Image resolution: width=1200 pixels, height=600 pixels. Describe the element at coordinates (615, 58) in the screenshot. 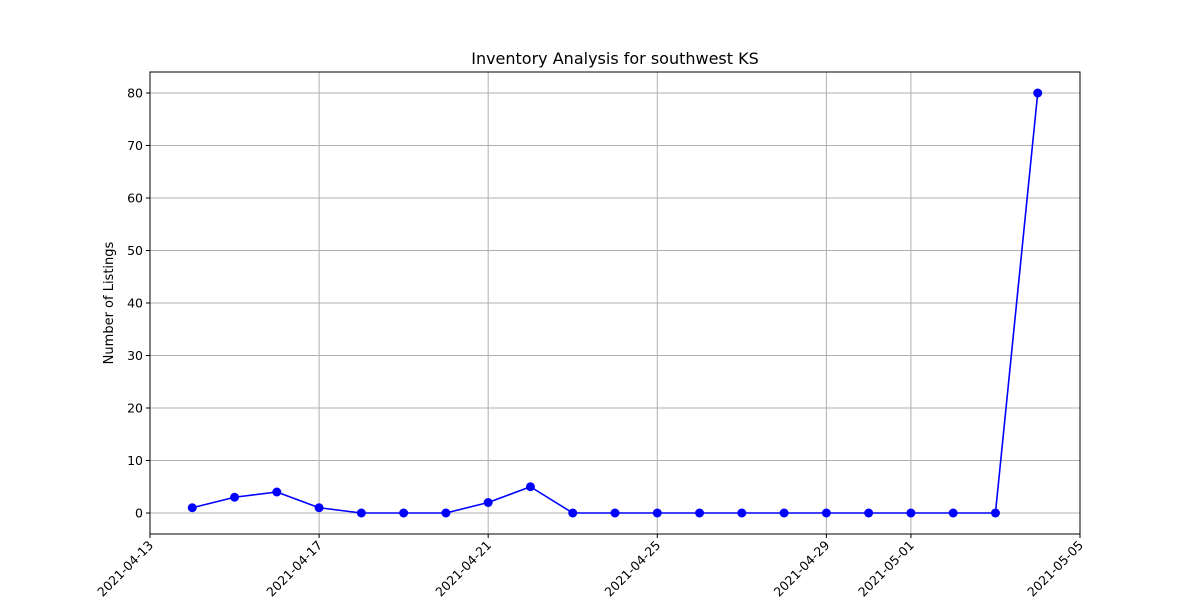

I see `chart-title: Inventory Analysis for southwest KS` at that location.